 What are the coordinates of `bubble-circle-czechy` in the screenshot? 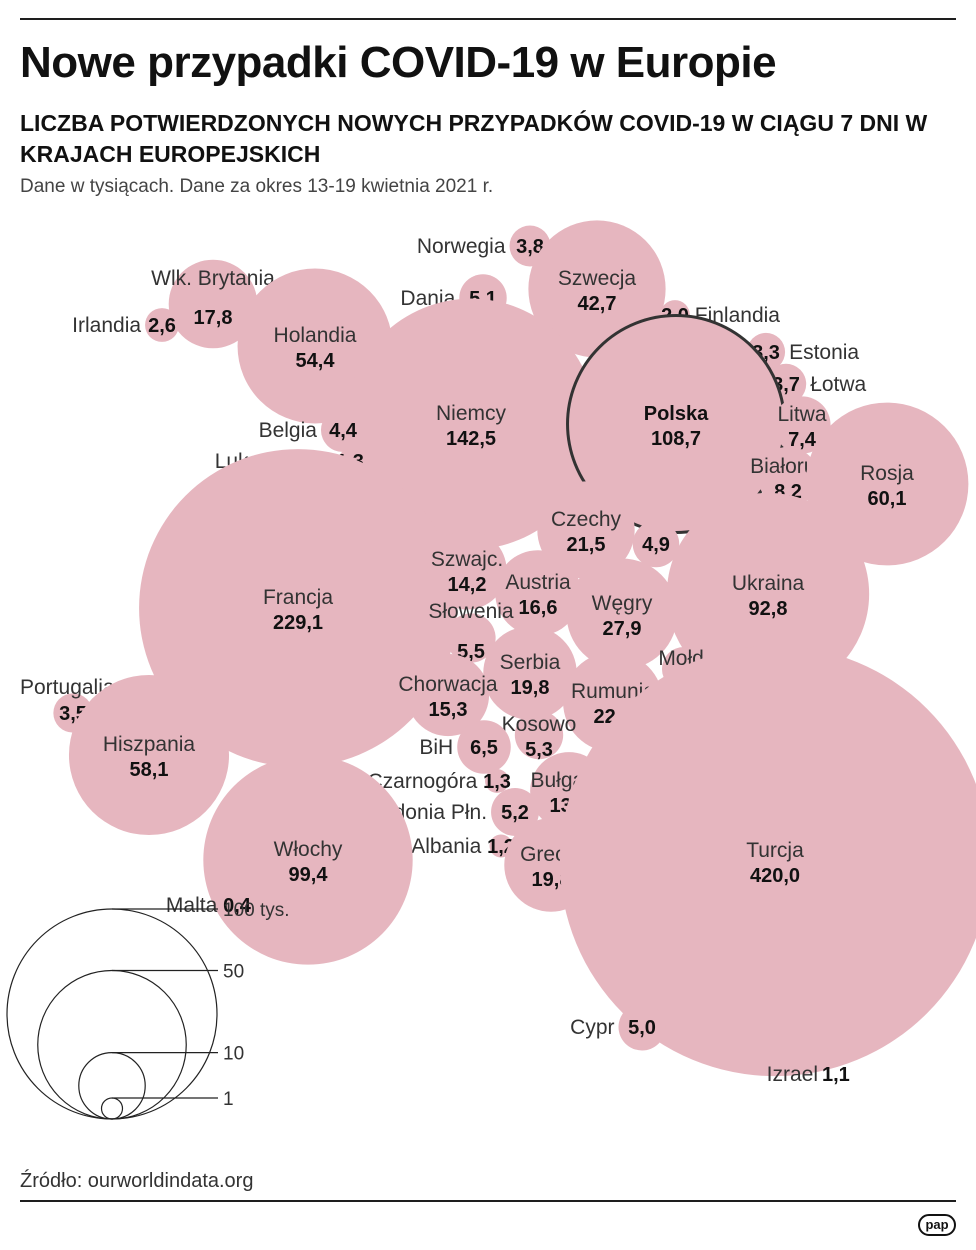 It's located at (586, 530).